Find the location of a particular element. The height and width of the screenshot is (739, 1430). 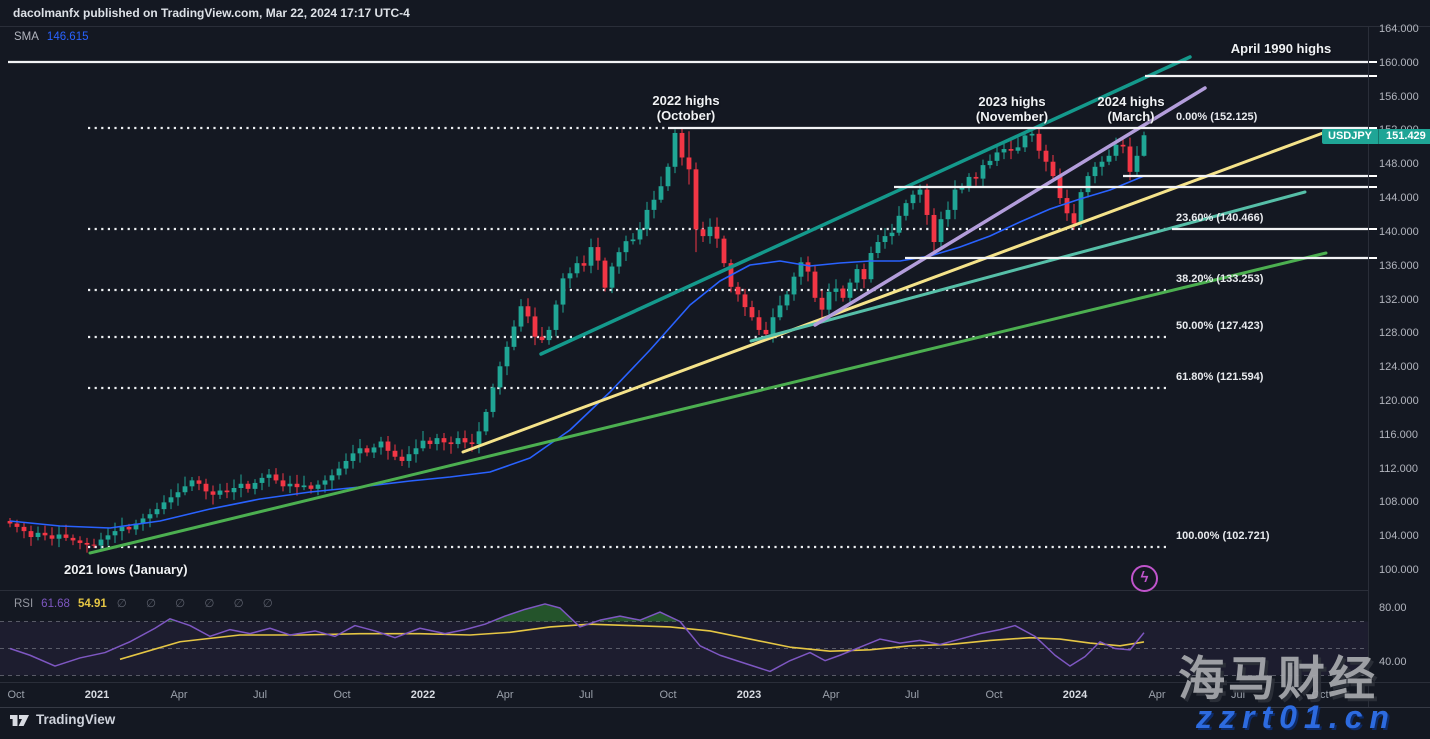

sma-indicator-legend: SMA 146.615 is located at coordinates (51, 37).